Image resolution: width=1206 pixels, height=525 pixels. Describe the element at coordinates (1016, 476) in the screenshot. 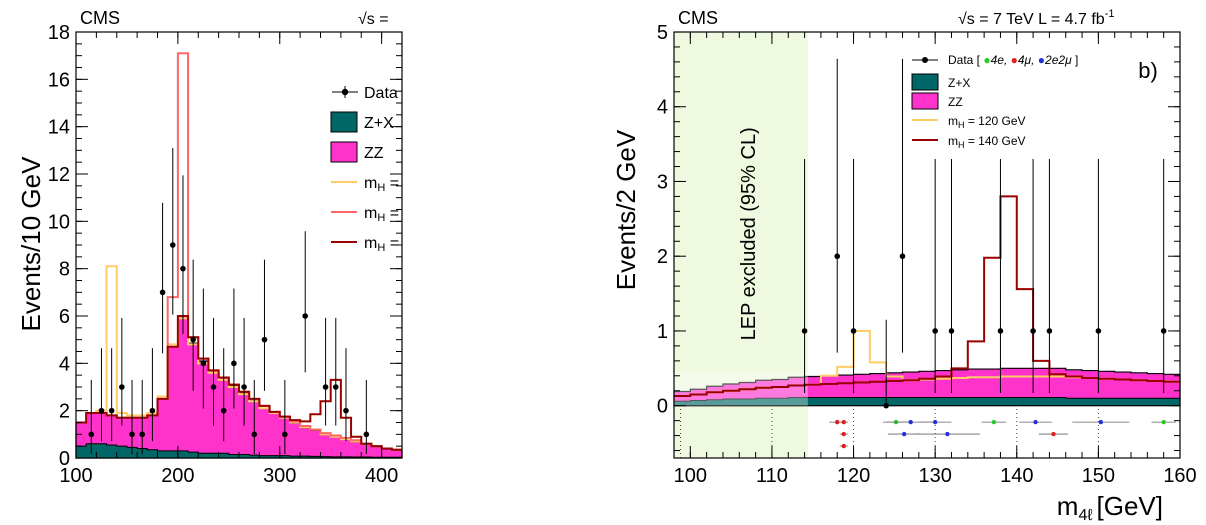

I see `x-tick-label: 140` at that location.